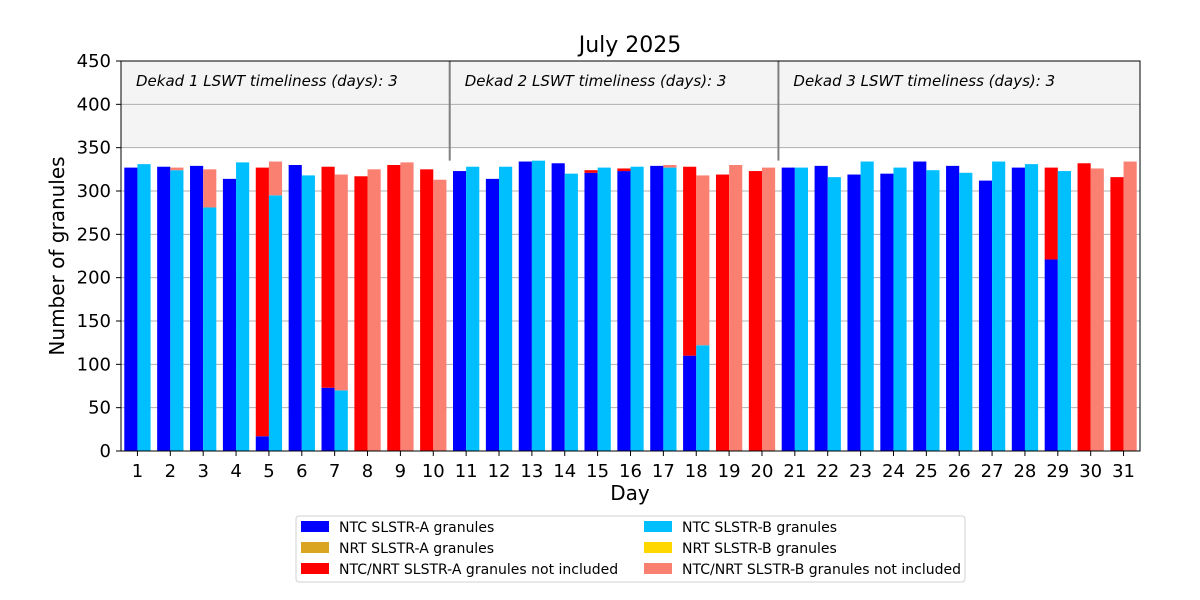 The image size is (1200, 600). I want to click on y-tick-label: 50, so click(99, 408).